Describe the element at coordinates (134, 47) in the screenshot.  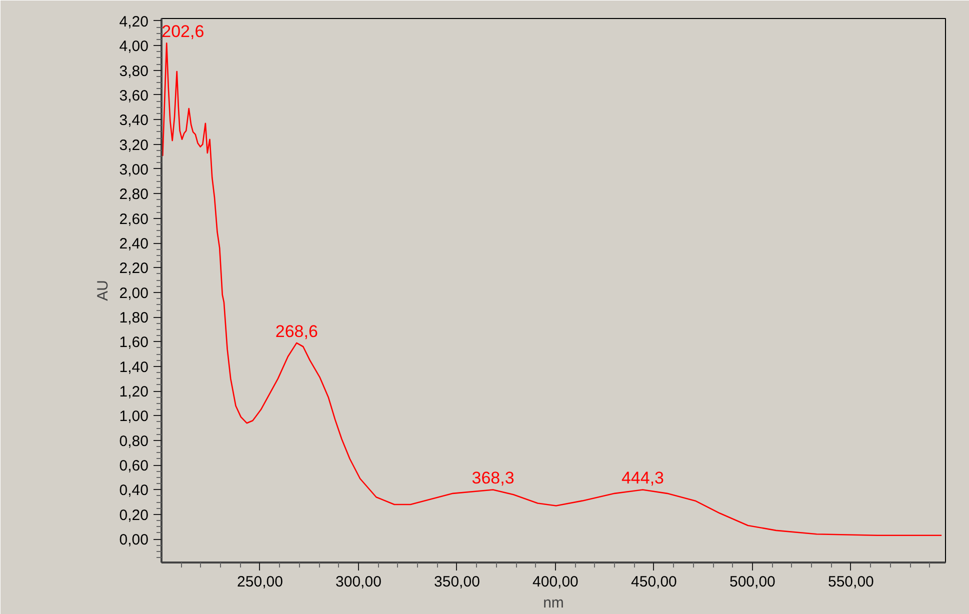
I see `y-tick-label: 4,00` at that location.